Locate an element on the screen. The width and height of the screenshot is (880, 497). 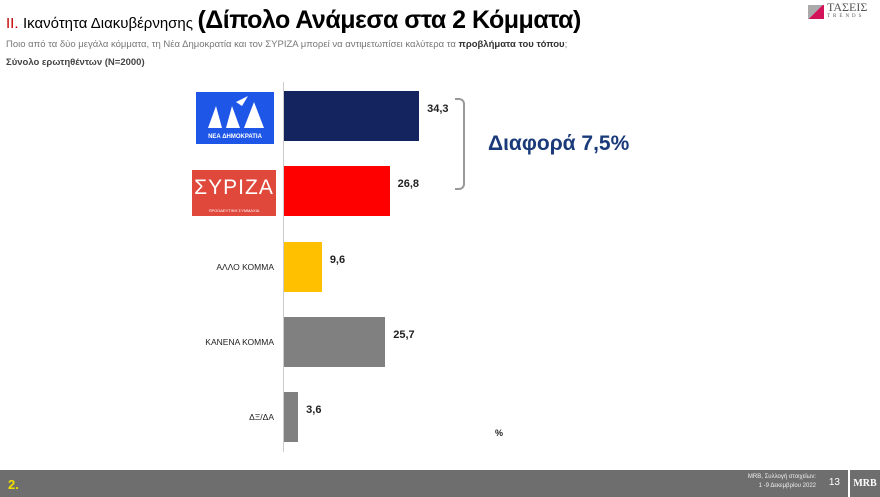
page-number: 13 is located at coordinates (834, 482).